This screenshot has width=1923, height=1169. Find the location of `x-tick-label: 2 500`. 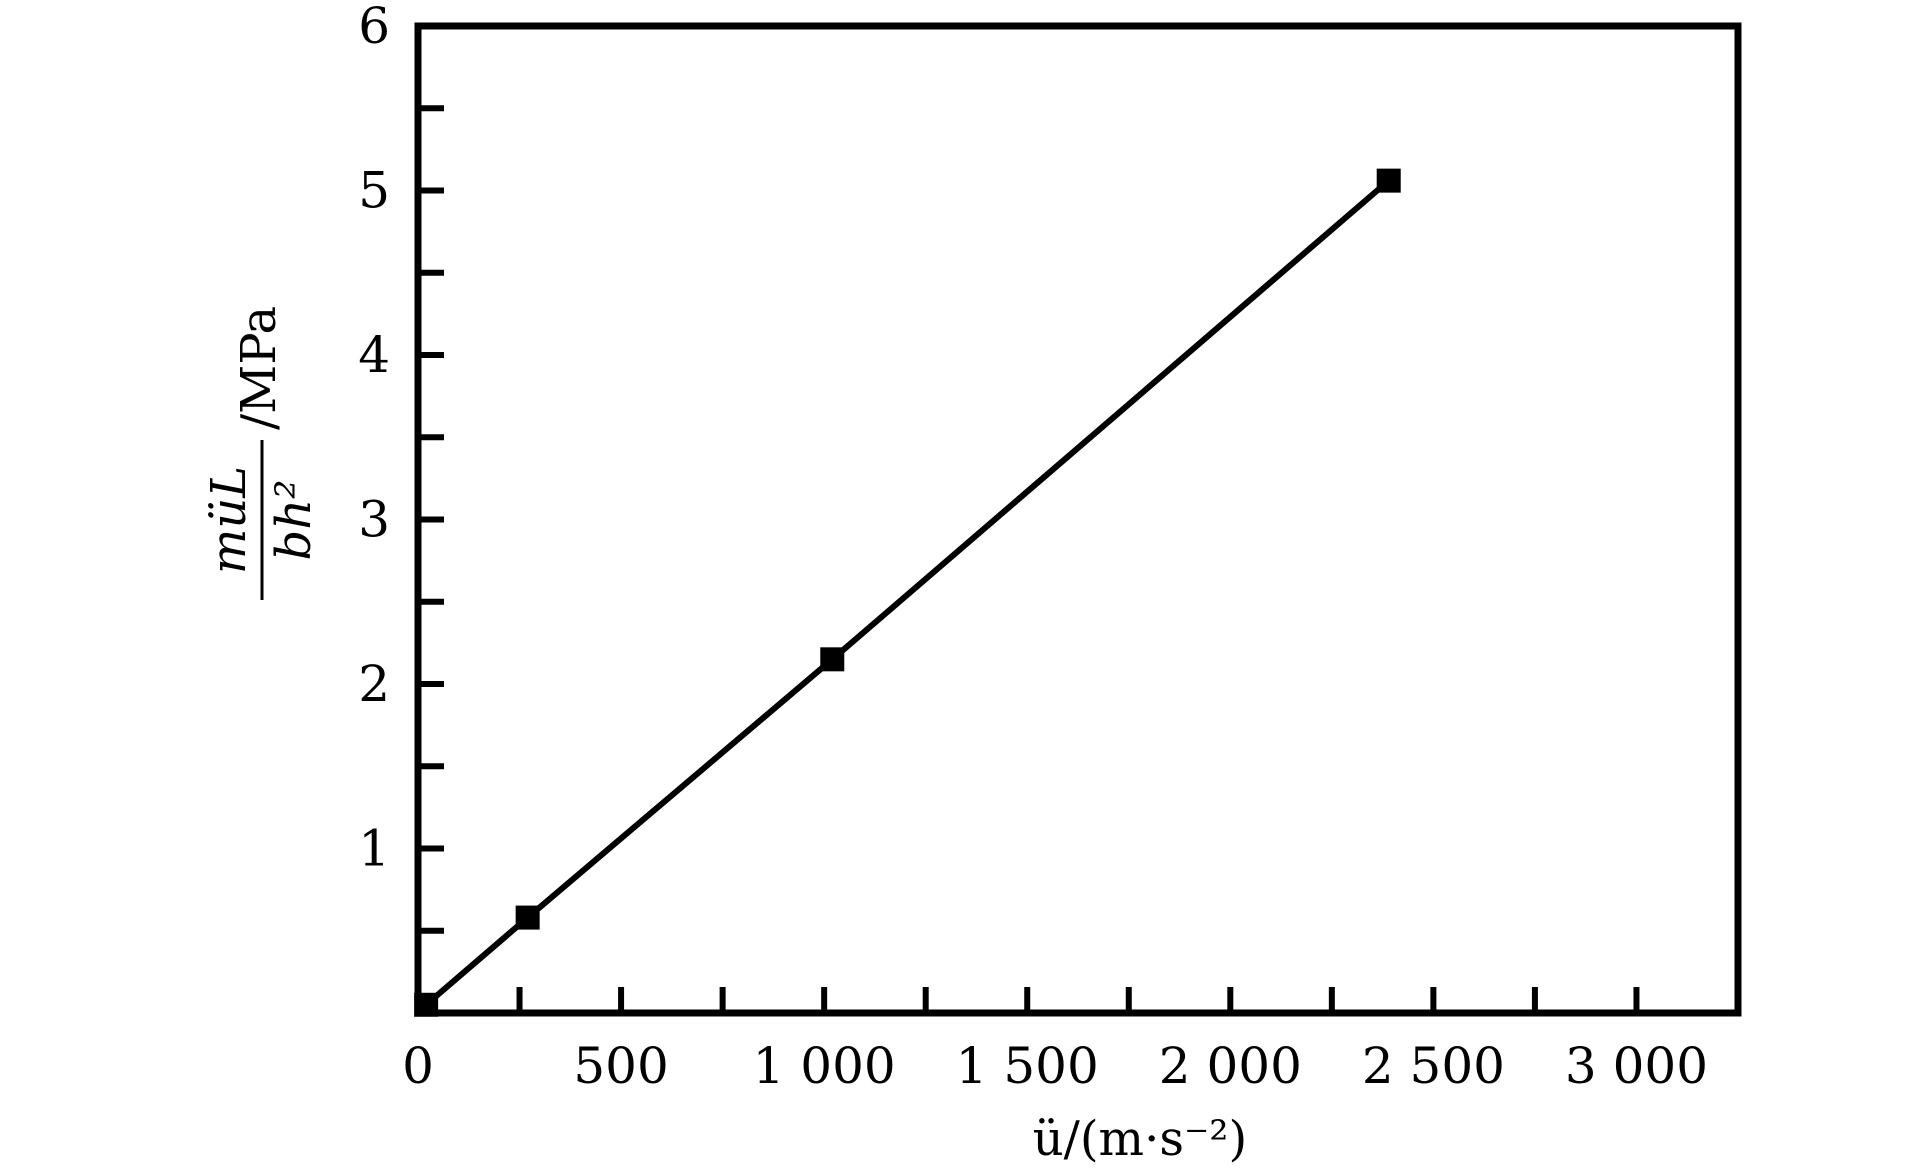

x-tick-label: 2 500 is located at coordinates (1433, 1066).